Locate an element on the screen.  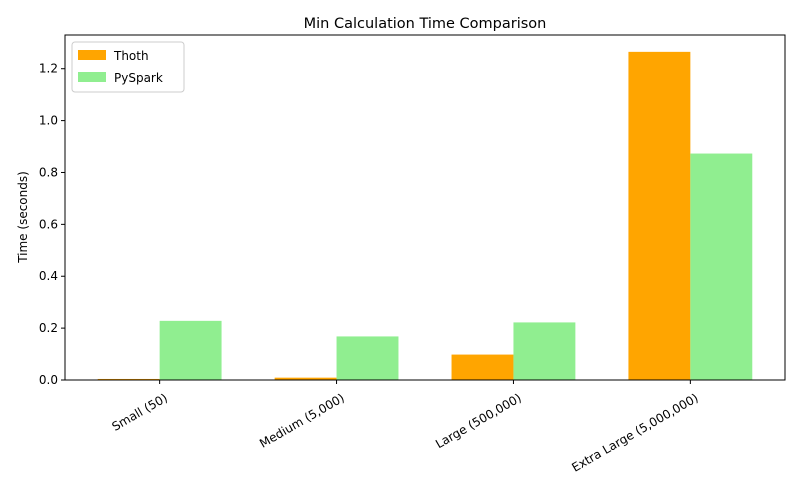
y-tick-label: 1.2 is located at coordinates (48, 69).